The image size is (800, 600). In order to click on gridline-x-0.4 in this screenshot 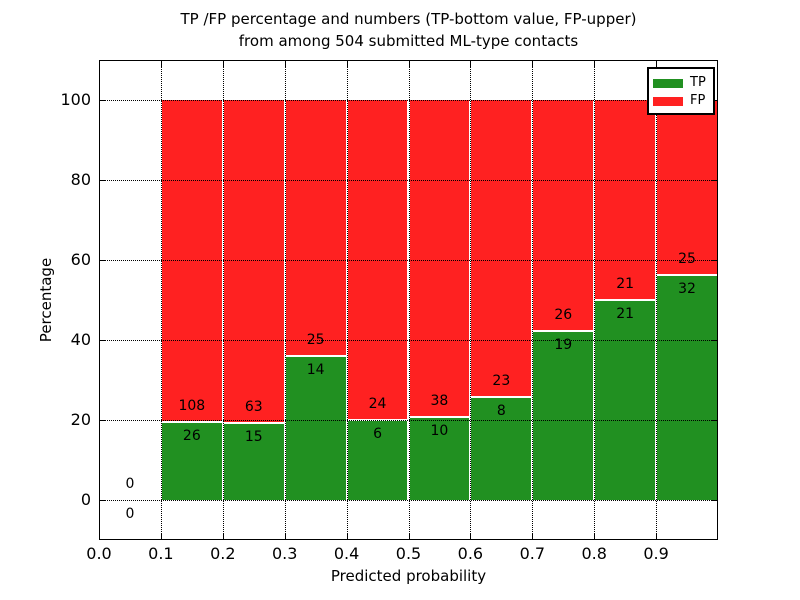, I will do `click(347, 300)`.